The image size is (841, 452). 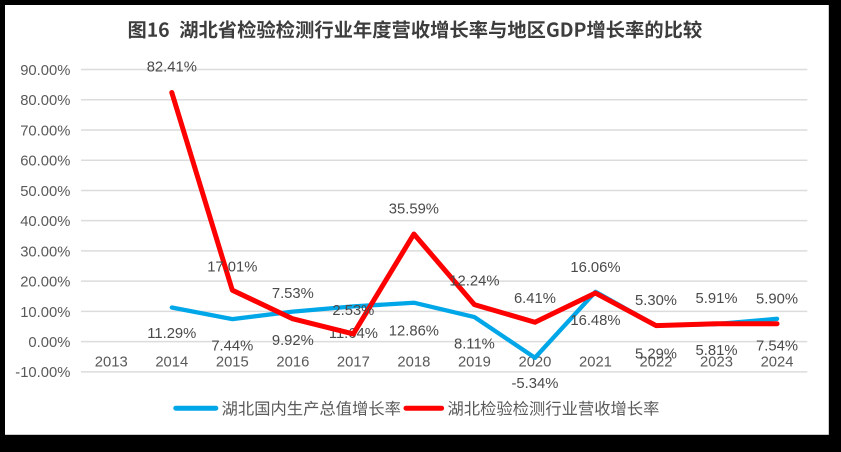 What do you see at coordinates (232, 362) in the screenshot?
I see `svg-text: 2015` at bounding box center [232, 362].